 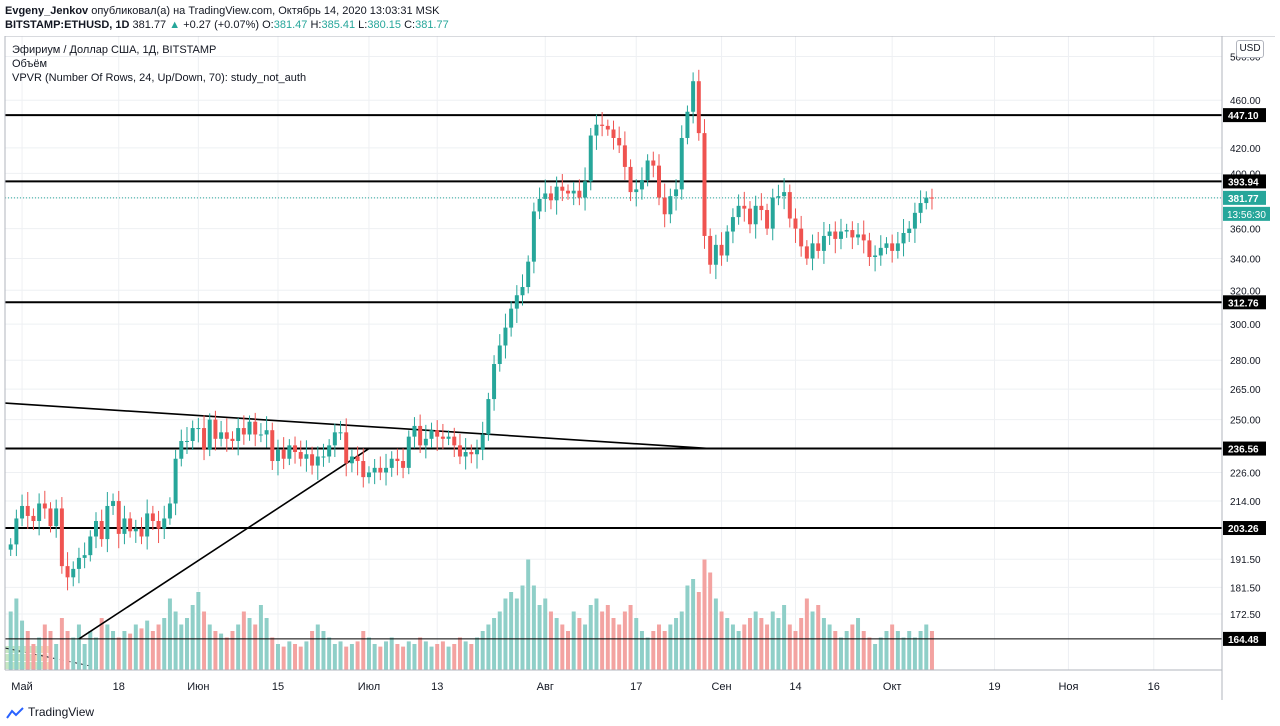 What do you see at coordinates (114, 50) in the screenshot?
I see `legend-title: Эфириум / Доллар США, 1Д, BITSTAMP` at bounding box center [114, 50].